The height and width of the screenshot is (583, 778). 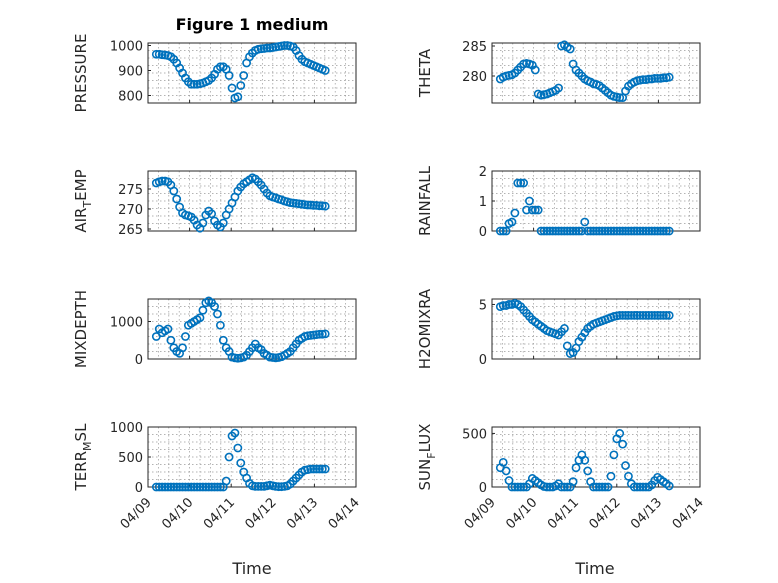 What do you see at coordinates (130, 458) in the screenshot?
I see `y-tick-label: 500` at bounding box center [130, 458].